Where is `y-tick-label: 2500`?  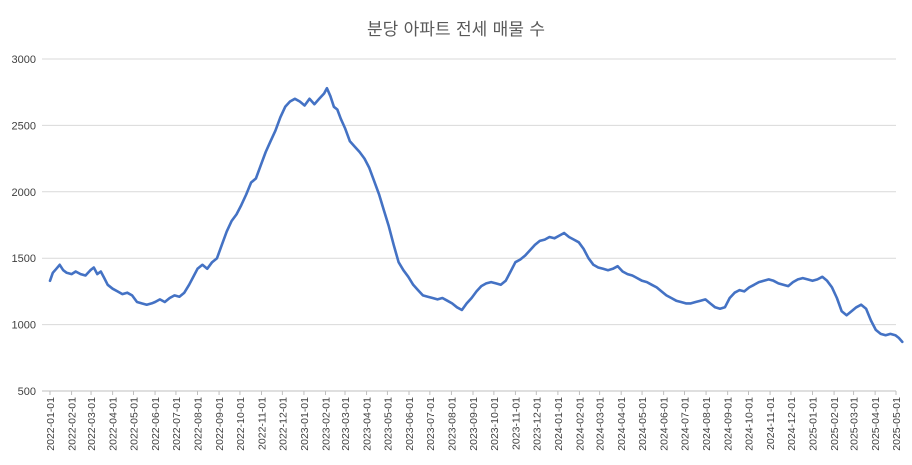 y-tick-label: 2500 is located at coordinates (24, 126).